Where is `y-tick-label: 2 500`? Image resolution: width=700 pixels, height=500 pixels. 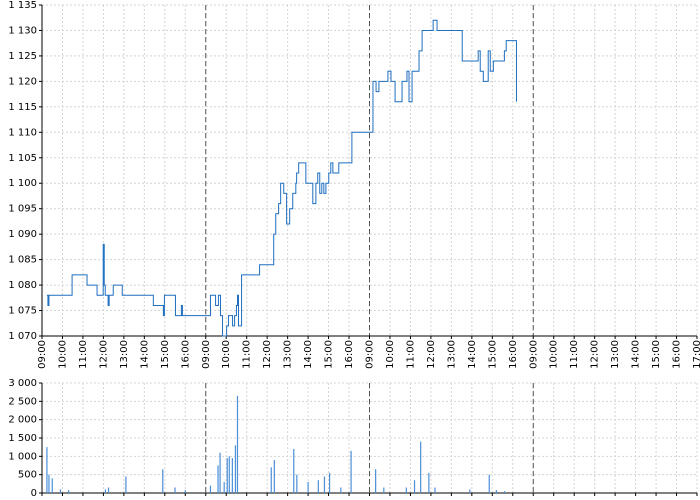 y-tick-label: 2 500 is located at coordinates (22, 401).